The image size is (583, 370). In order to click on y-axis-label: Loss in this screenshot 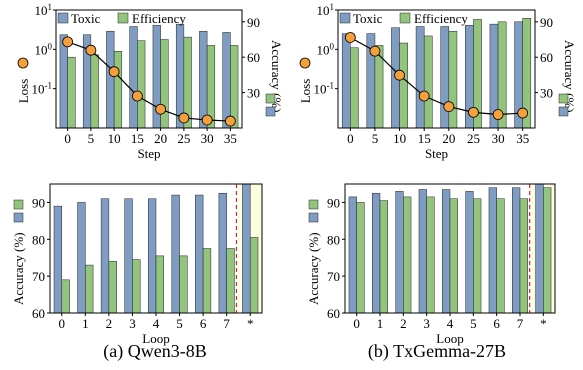, I will do `click(305, 91)`.